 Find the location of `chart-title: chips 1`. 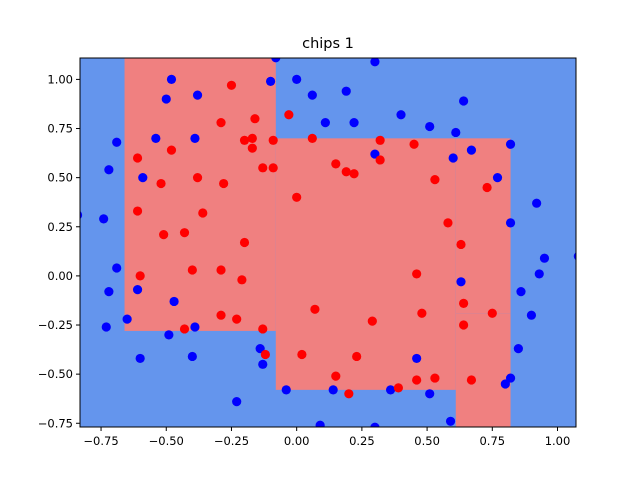

chart-title: chips 1 is located at coordinates (328, 44).